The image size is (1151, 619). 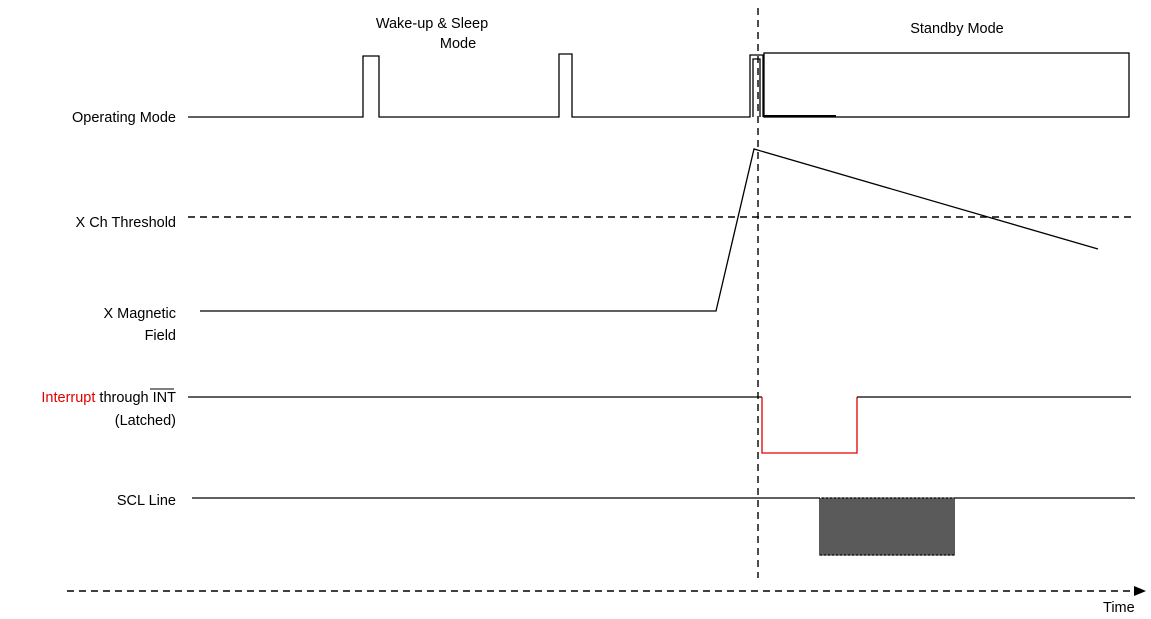 What do you see at coordinates (145, 421) in the screenshot?
I see `interrupt-latched-label: (Latched)` at bounding box center [145, 421].